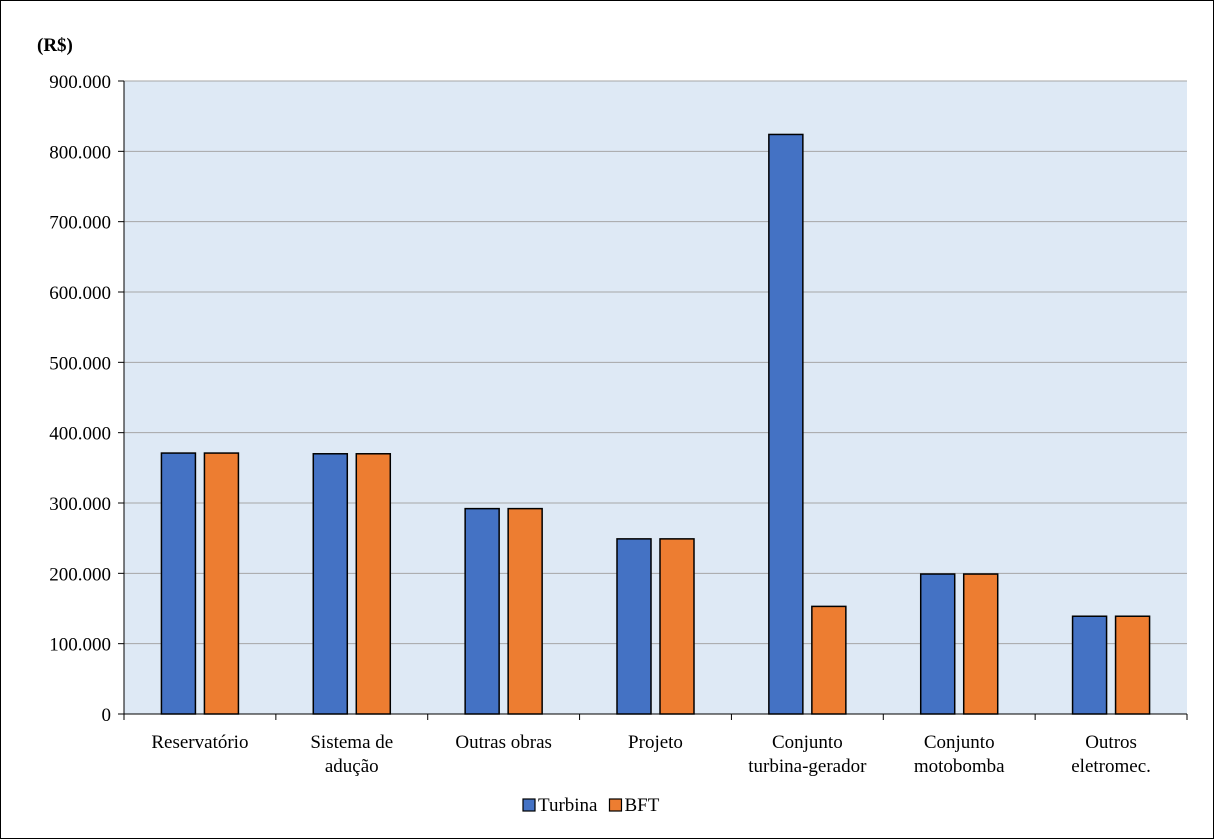 The height and width of the screenshot is (840, 1214). What do you see at coordinates (807, 766) in the screenshot?
I see `x-category-label-line: turbina-gerador` at bounding box center [807, 766].